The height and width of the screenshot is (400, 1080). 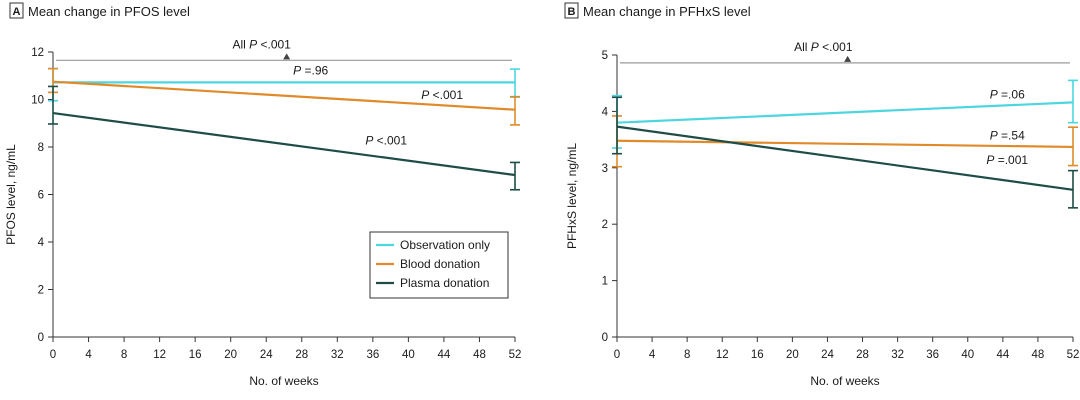 I want to click on chart-title: Mean change in PFHxS level, so click(x=667, y=11).